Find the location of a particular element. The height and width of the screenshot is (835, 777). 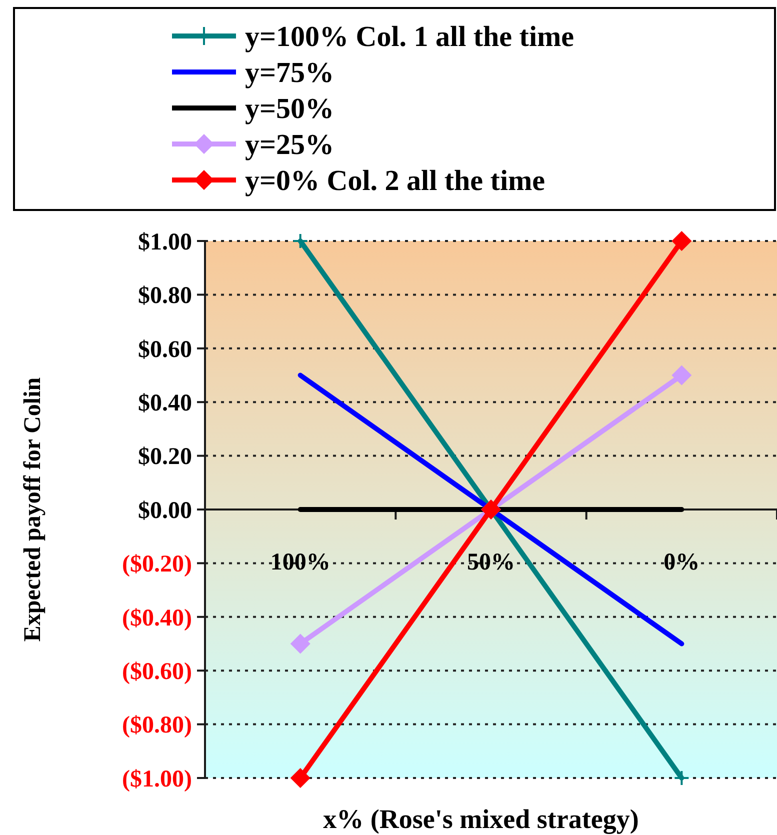

legend-label: y=25% is located at coordinates (289, 145).